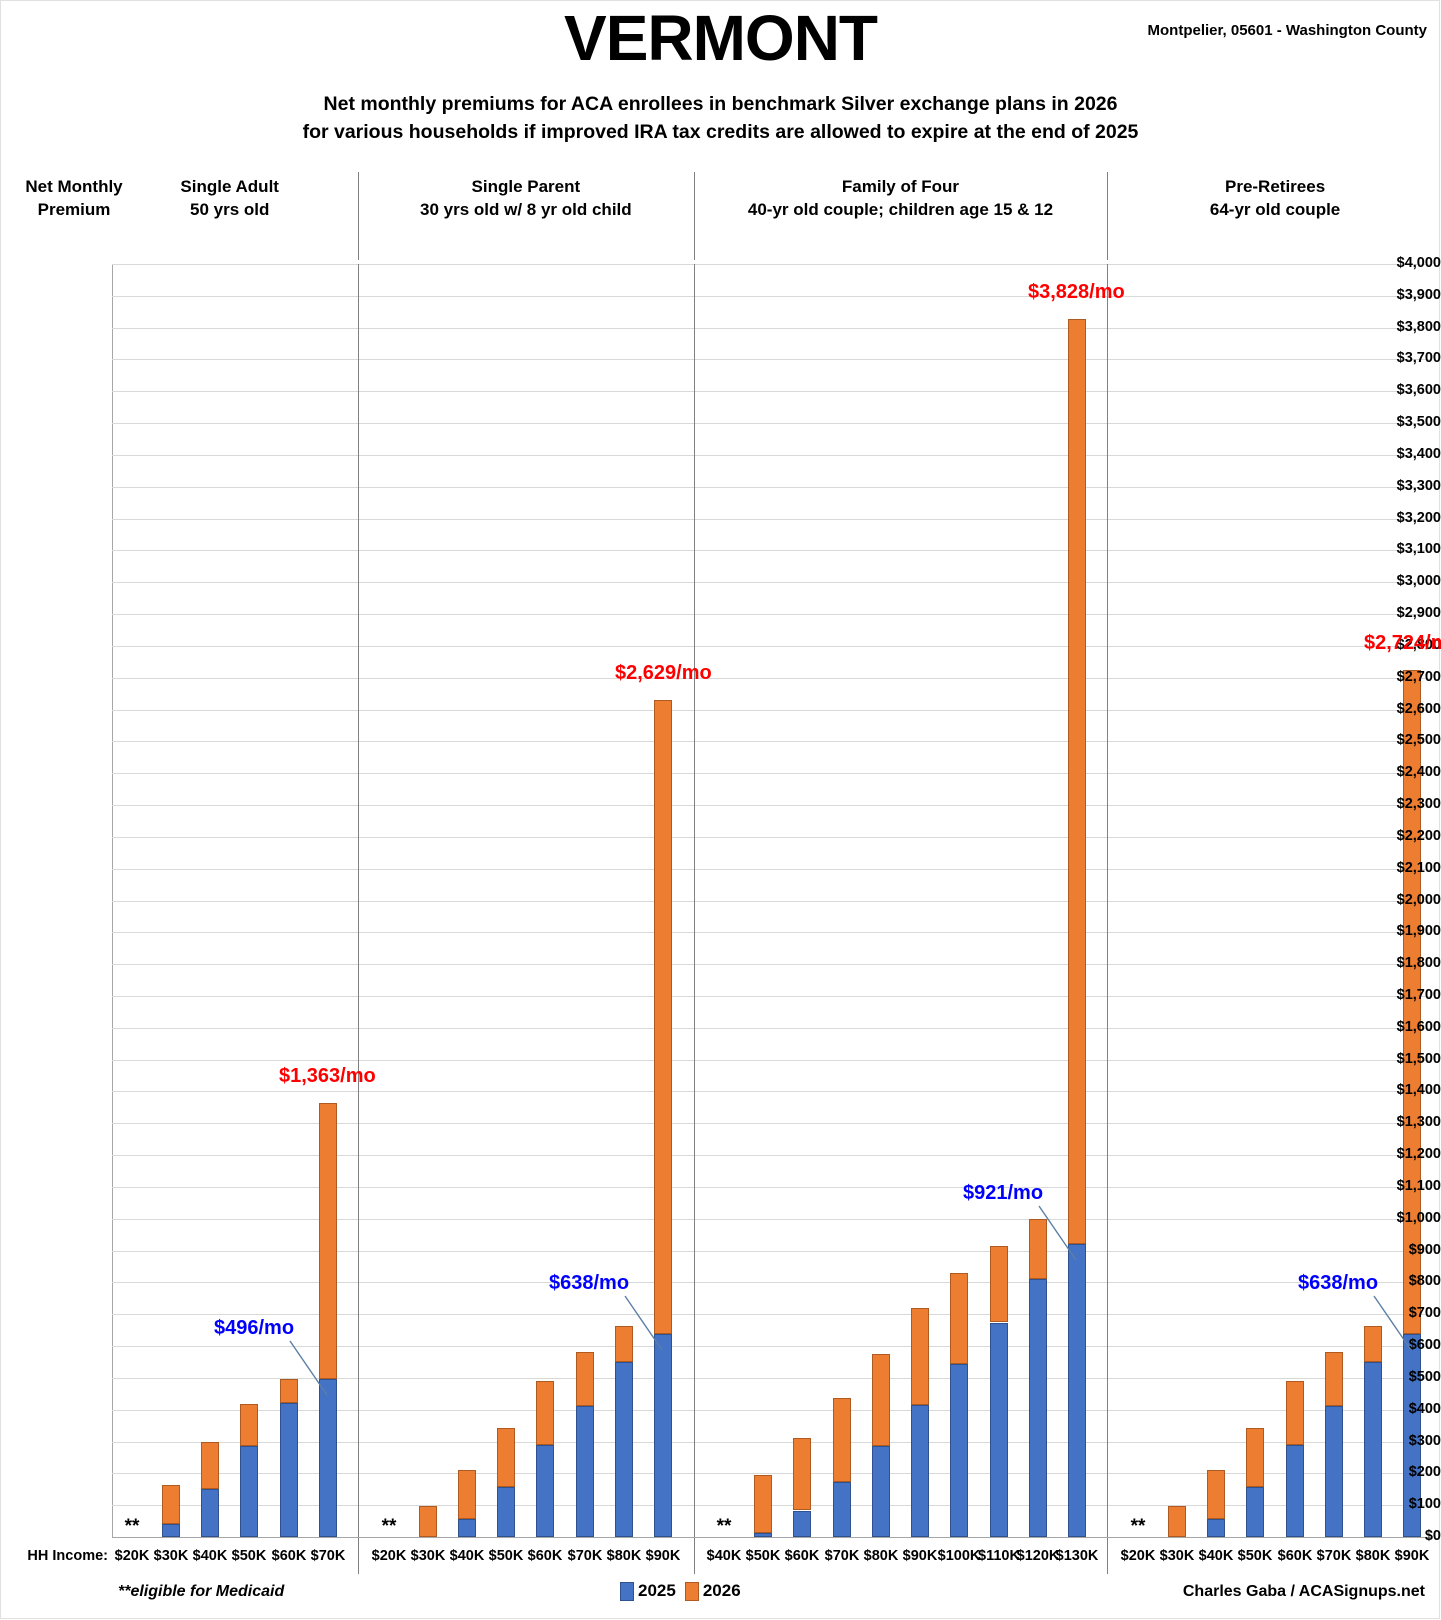 Image resolution: width=1441 pixels, height=1620 pixels. What do you see at coordinates (1424, 1281) in the screenshot?
I see `y-axis-tick-label: $800` at bounding box center [1424, 1281].